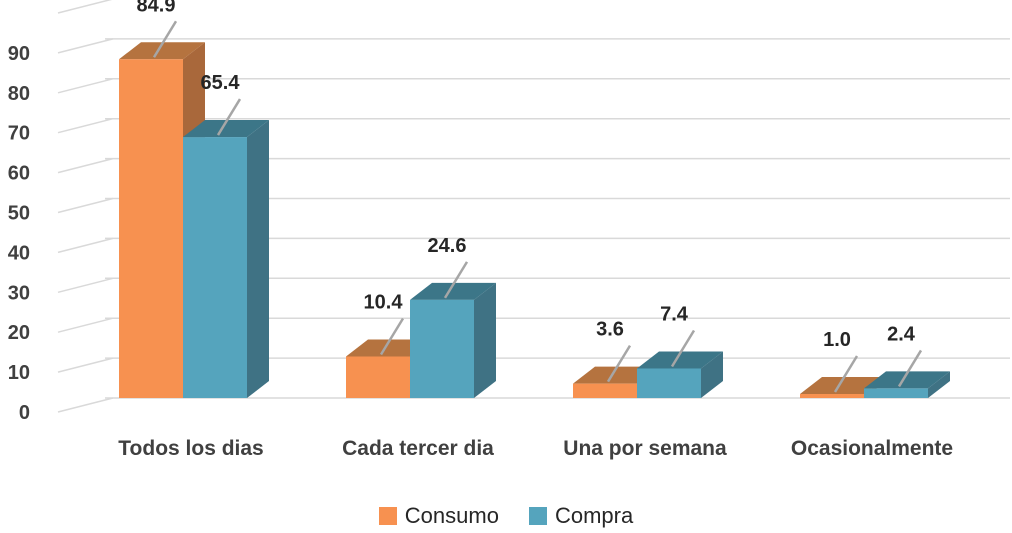  I want to click on legend-label-consumo: Consumo, so click(451, 515).